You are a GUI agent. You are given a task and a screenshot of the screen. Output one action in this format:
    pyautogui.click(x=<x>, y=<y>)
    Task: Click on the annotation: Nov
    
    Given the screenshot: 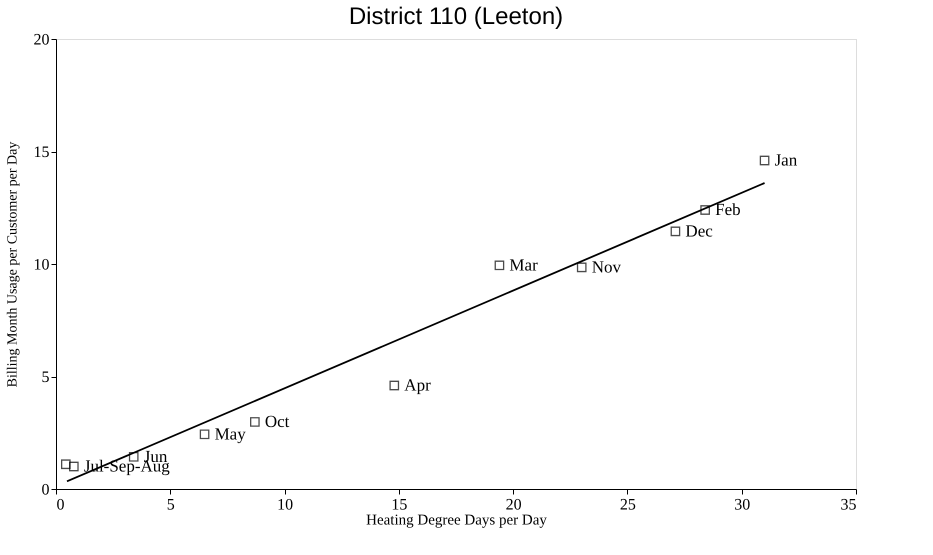 What is the action you would take?
    pyautogui.click(x=607, y=266)
    